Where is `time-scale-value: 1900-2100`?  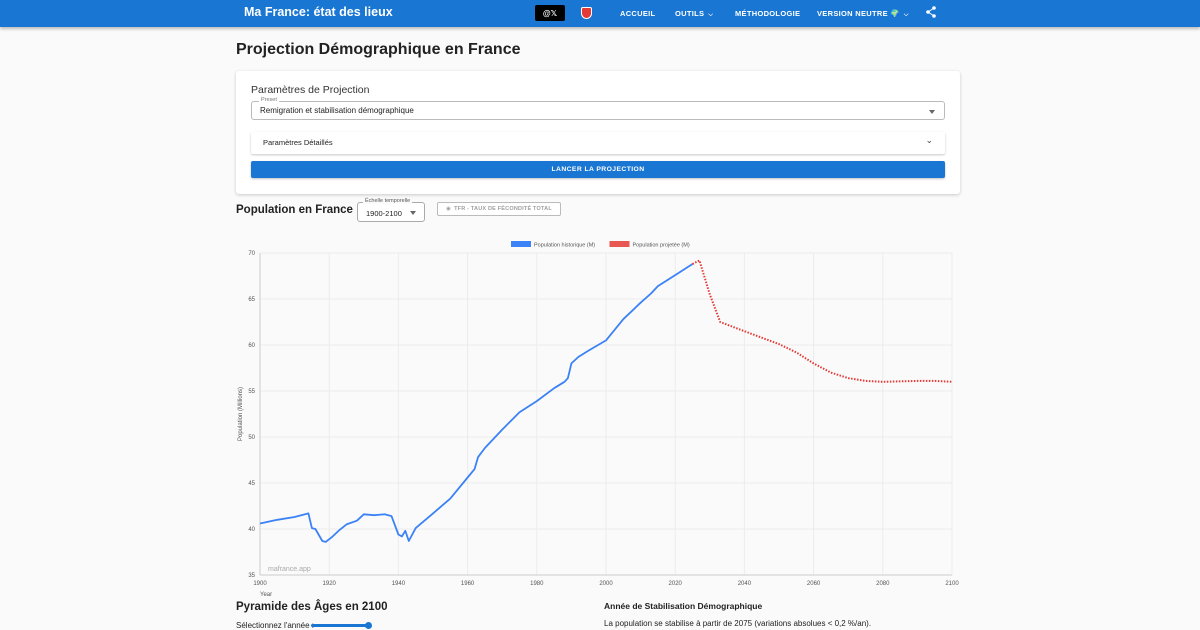
time-scale-value: 1900-2100 is located at coordinates (384, 213).